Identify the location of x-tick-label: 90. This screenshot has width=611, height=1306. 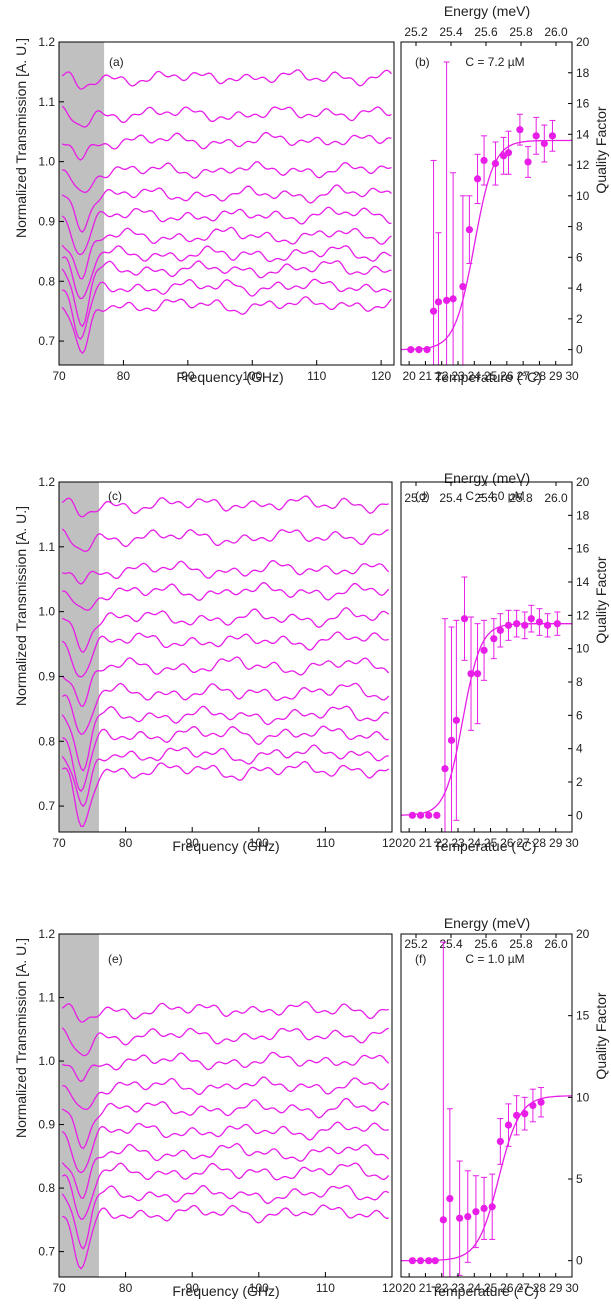
(193, 843).